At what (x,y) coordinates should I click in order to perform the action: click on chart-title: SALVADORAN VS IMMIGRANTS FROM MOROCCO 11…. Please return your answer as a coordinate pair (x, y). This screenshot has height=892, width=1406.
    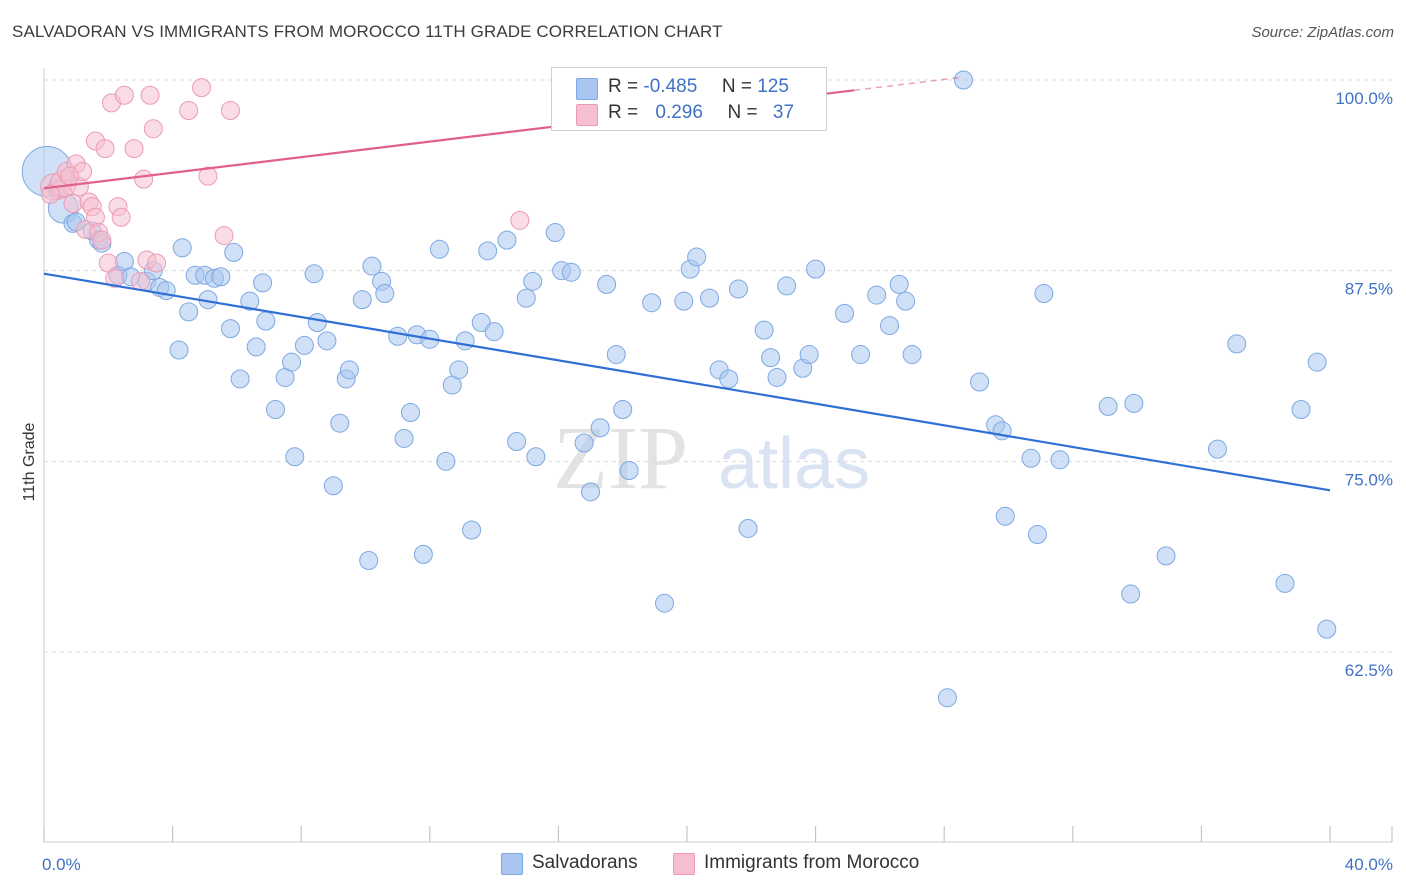
    Looking at the image, I should click on (367, 31).